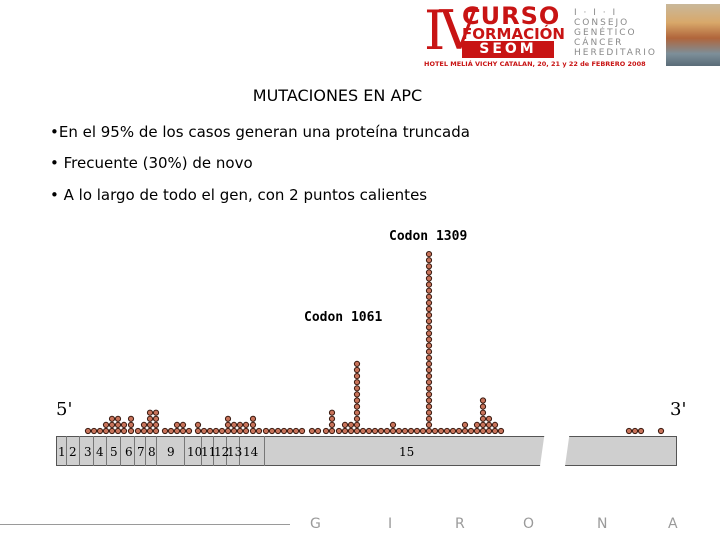  What do you see at coordinates (513, 34) in the screenshot?
I see `logo-formacion: FORMACIÓN` at bounding box center [513, 34].